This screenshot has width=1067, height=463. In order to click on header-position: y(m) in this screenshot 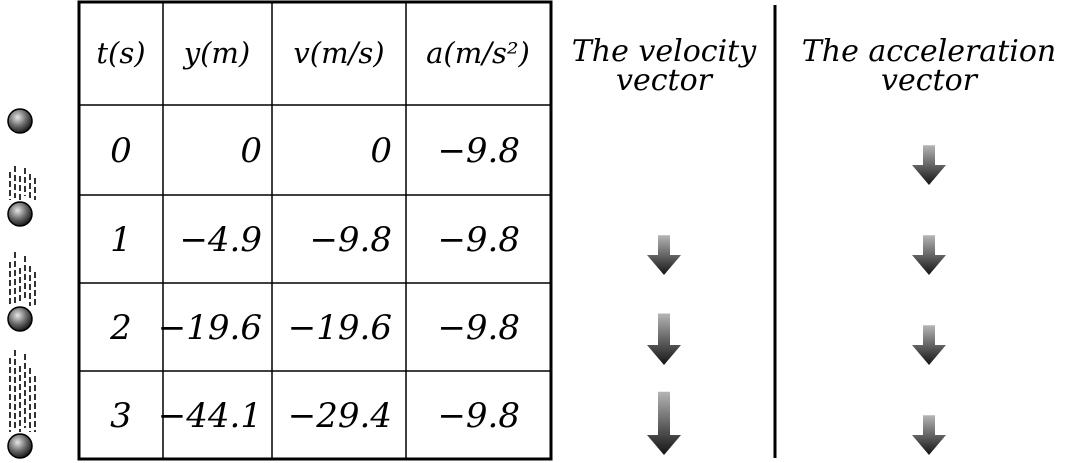, I will do `click(216, 53)`.